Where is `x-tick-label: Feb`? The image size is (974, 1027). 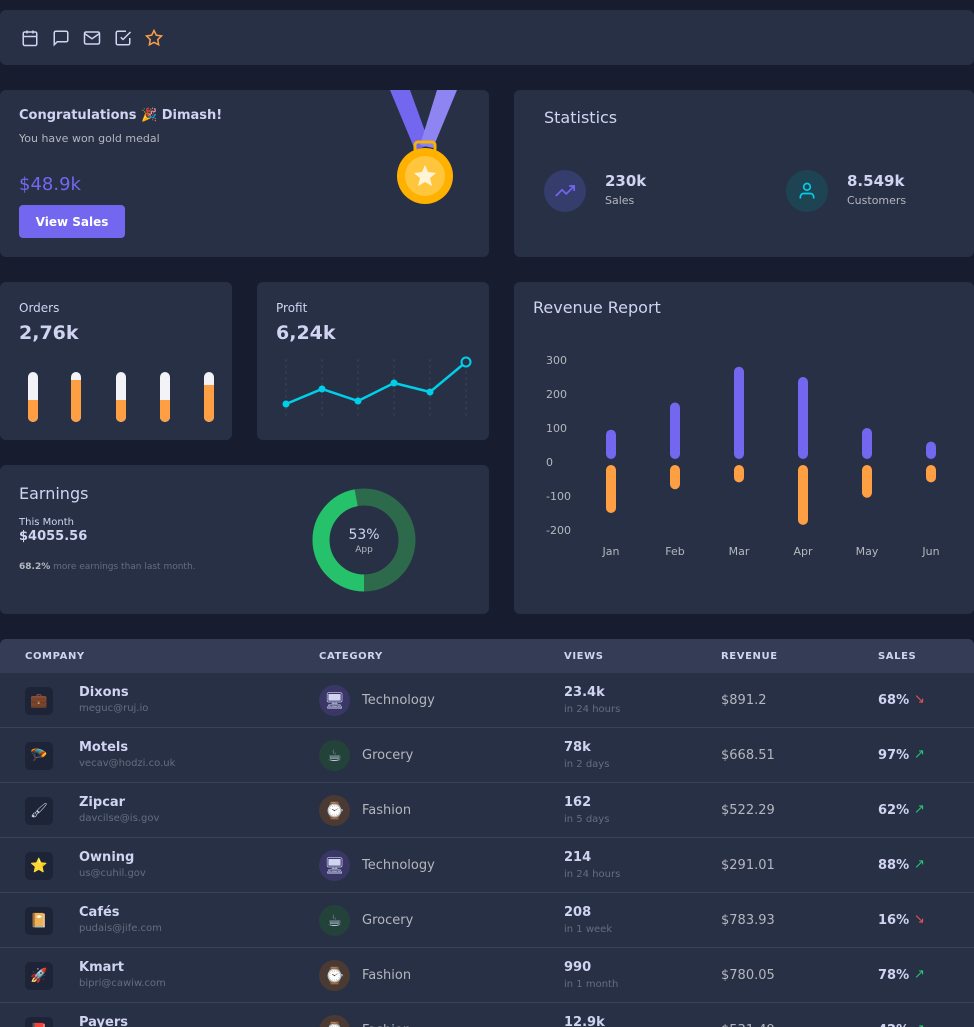
x-tick-label: Feb is located at coordinates (674, 551).